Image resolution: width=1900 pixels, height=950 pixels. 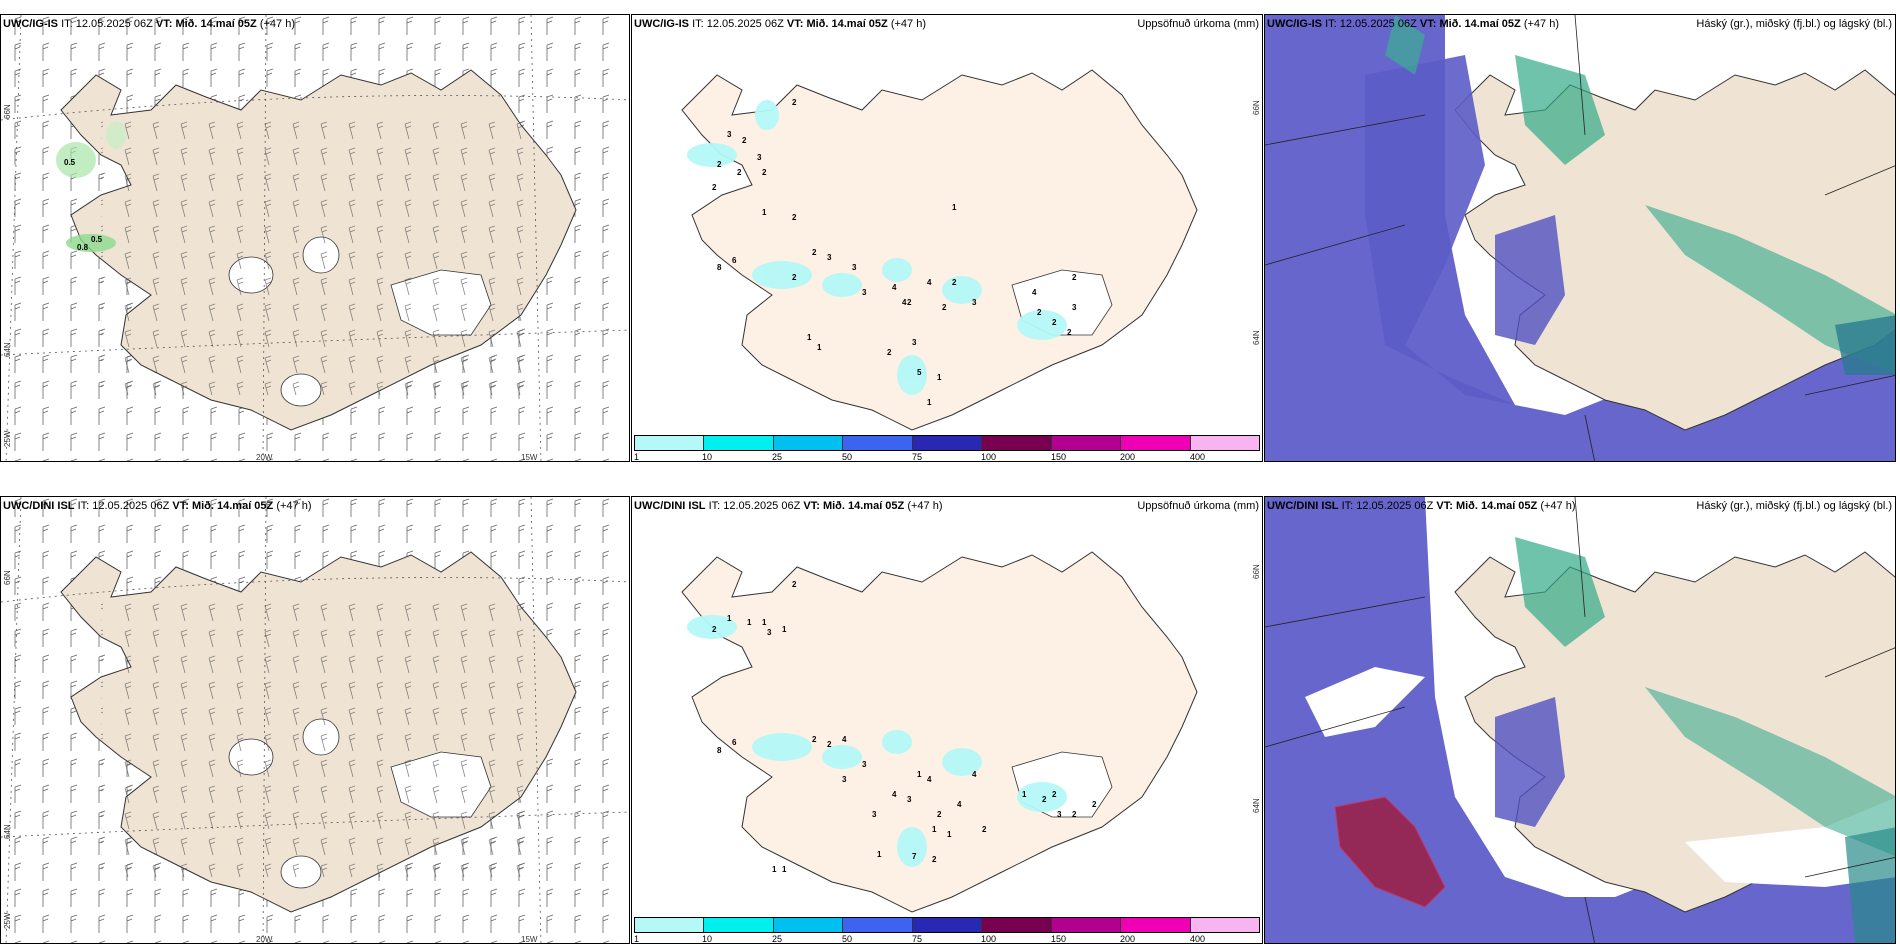 I want to click on colorbar-label: 200, so click(x=1128, y=457).